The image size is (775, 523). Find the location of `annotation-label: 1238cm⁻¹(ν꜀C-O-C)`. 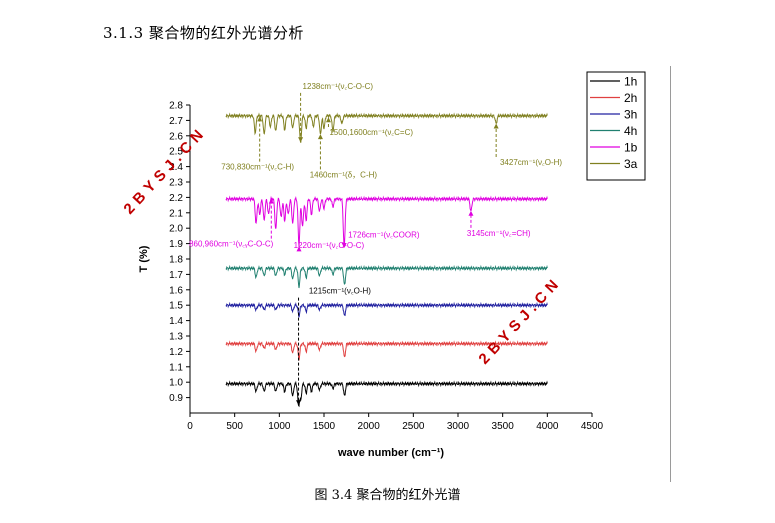

annotation-label: 1238cm⁻¹(ν꜀C-O-C) is located at coordinates (338, 86).